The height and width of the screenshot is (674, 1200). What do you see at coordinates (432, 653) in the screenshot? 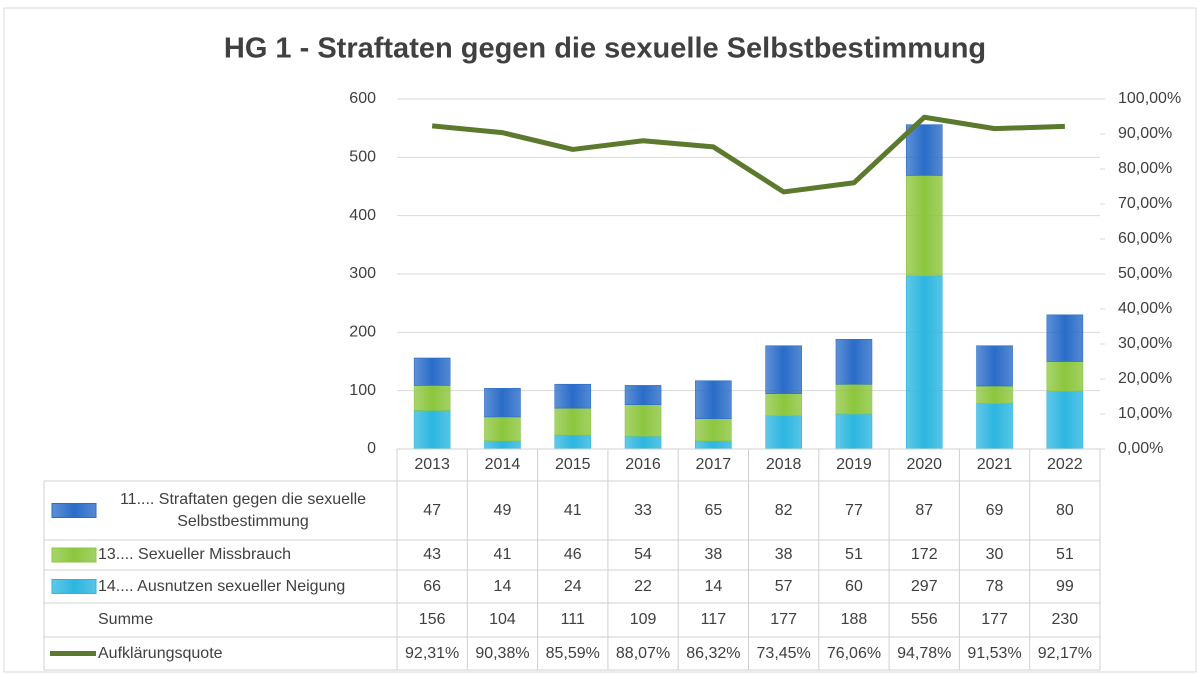
I see `table-value: 92,31%` at bounding box center [432, 653].